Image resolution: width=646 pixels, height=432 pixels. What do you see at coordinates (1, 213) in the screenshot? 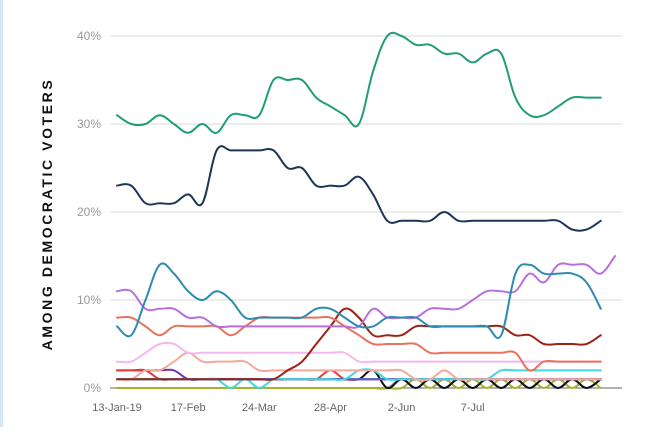
I see `left-edge-accent` at bounding box center [1, 213].